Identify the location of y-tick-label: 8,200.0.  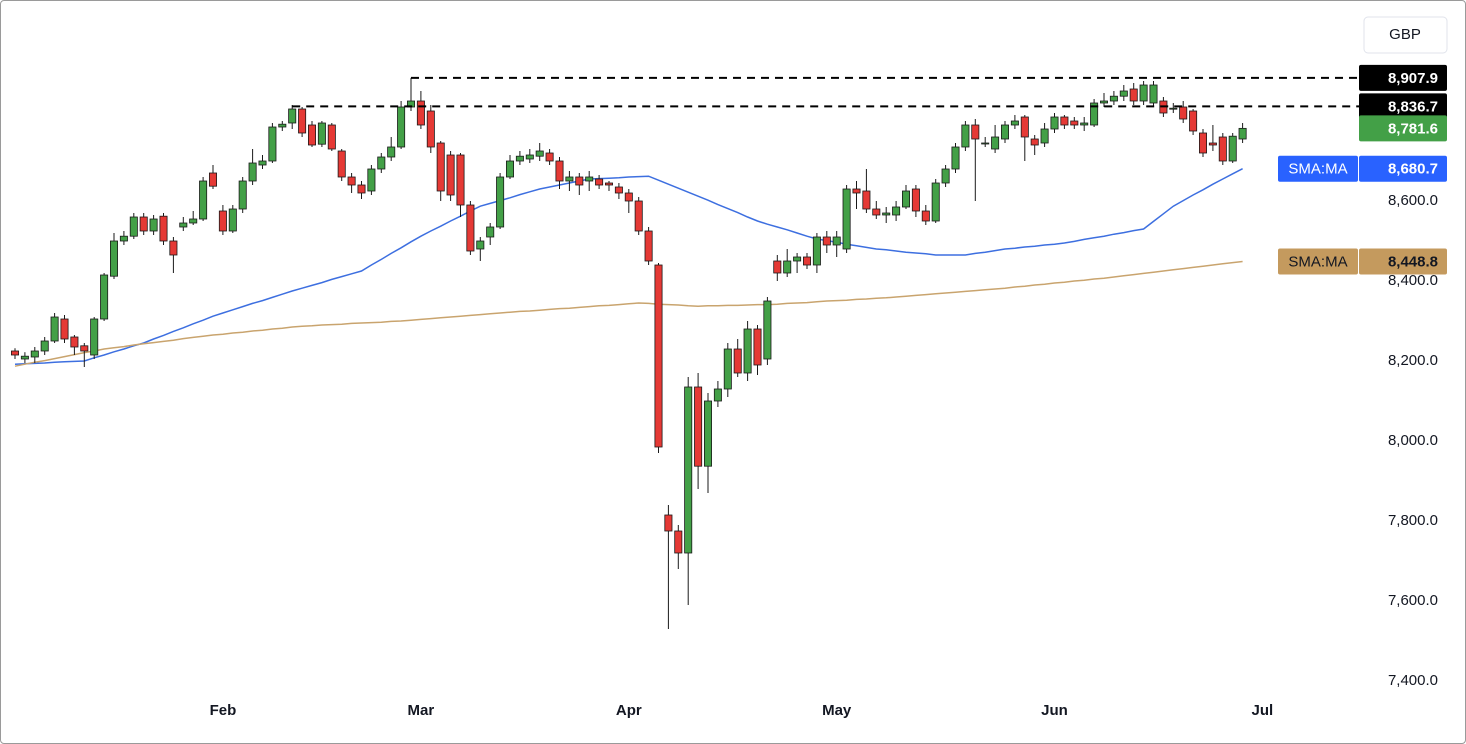
(1413, 360).